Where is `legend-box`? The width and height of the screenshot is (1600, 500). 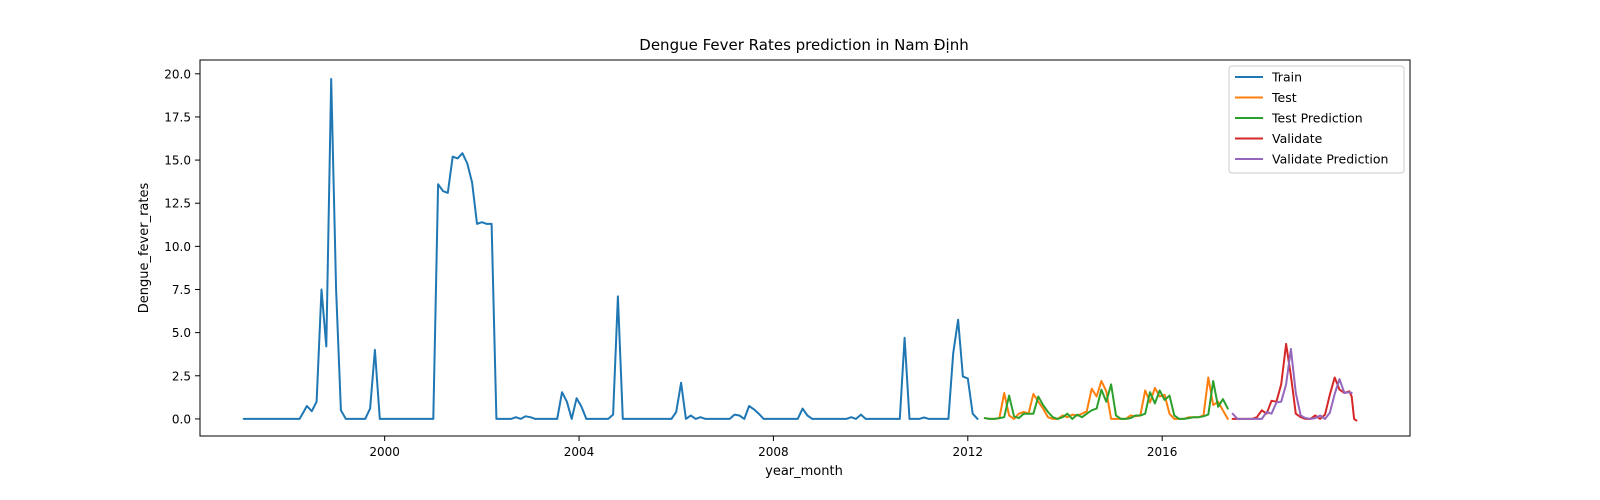
legend-box is located at coordinates (1316, 119).